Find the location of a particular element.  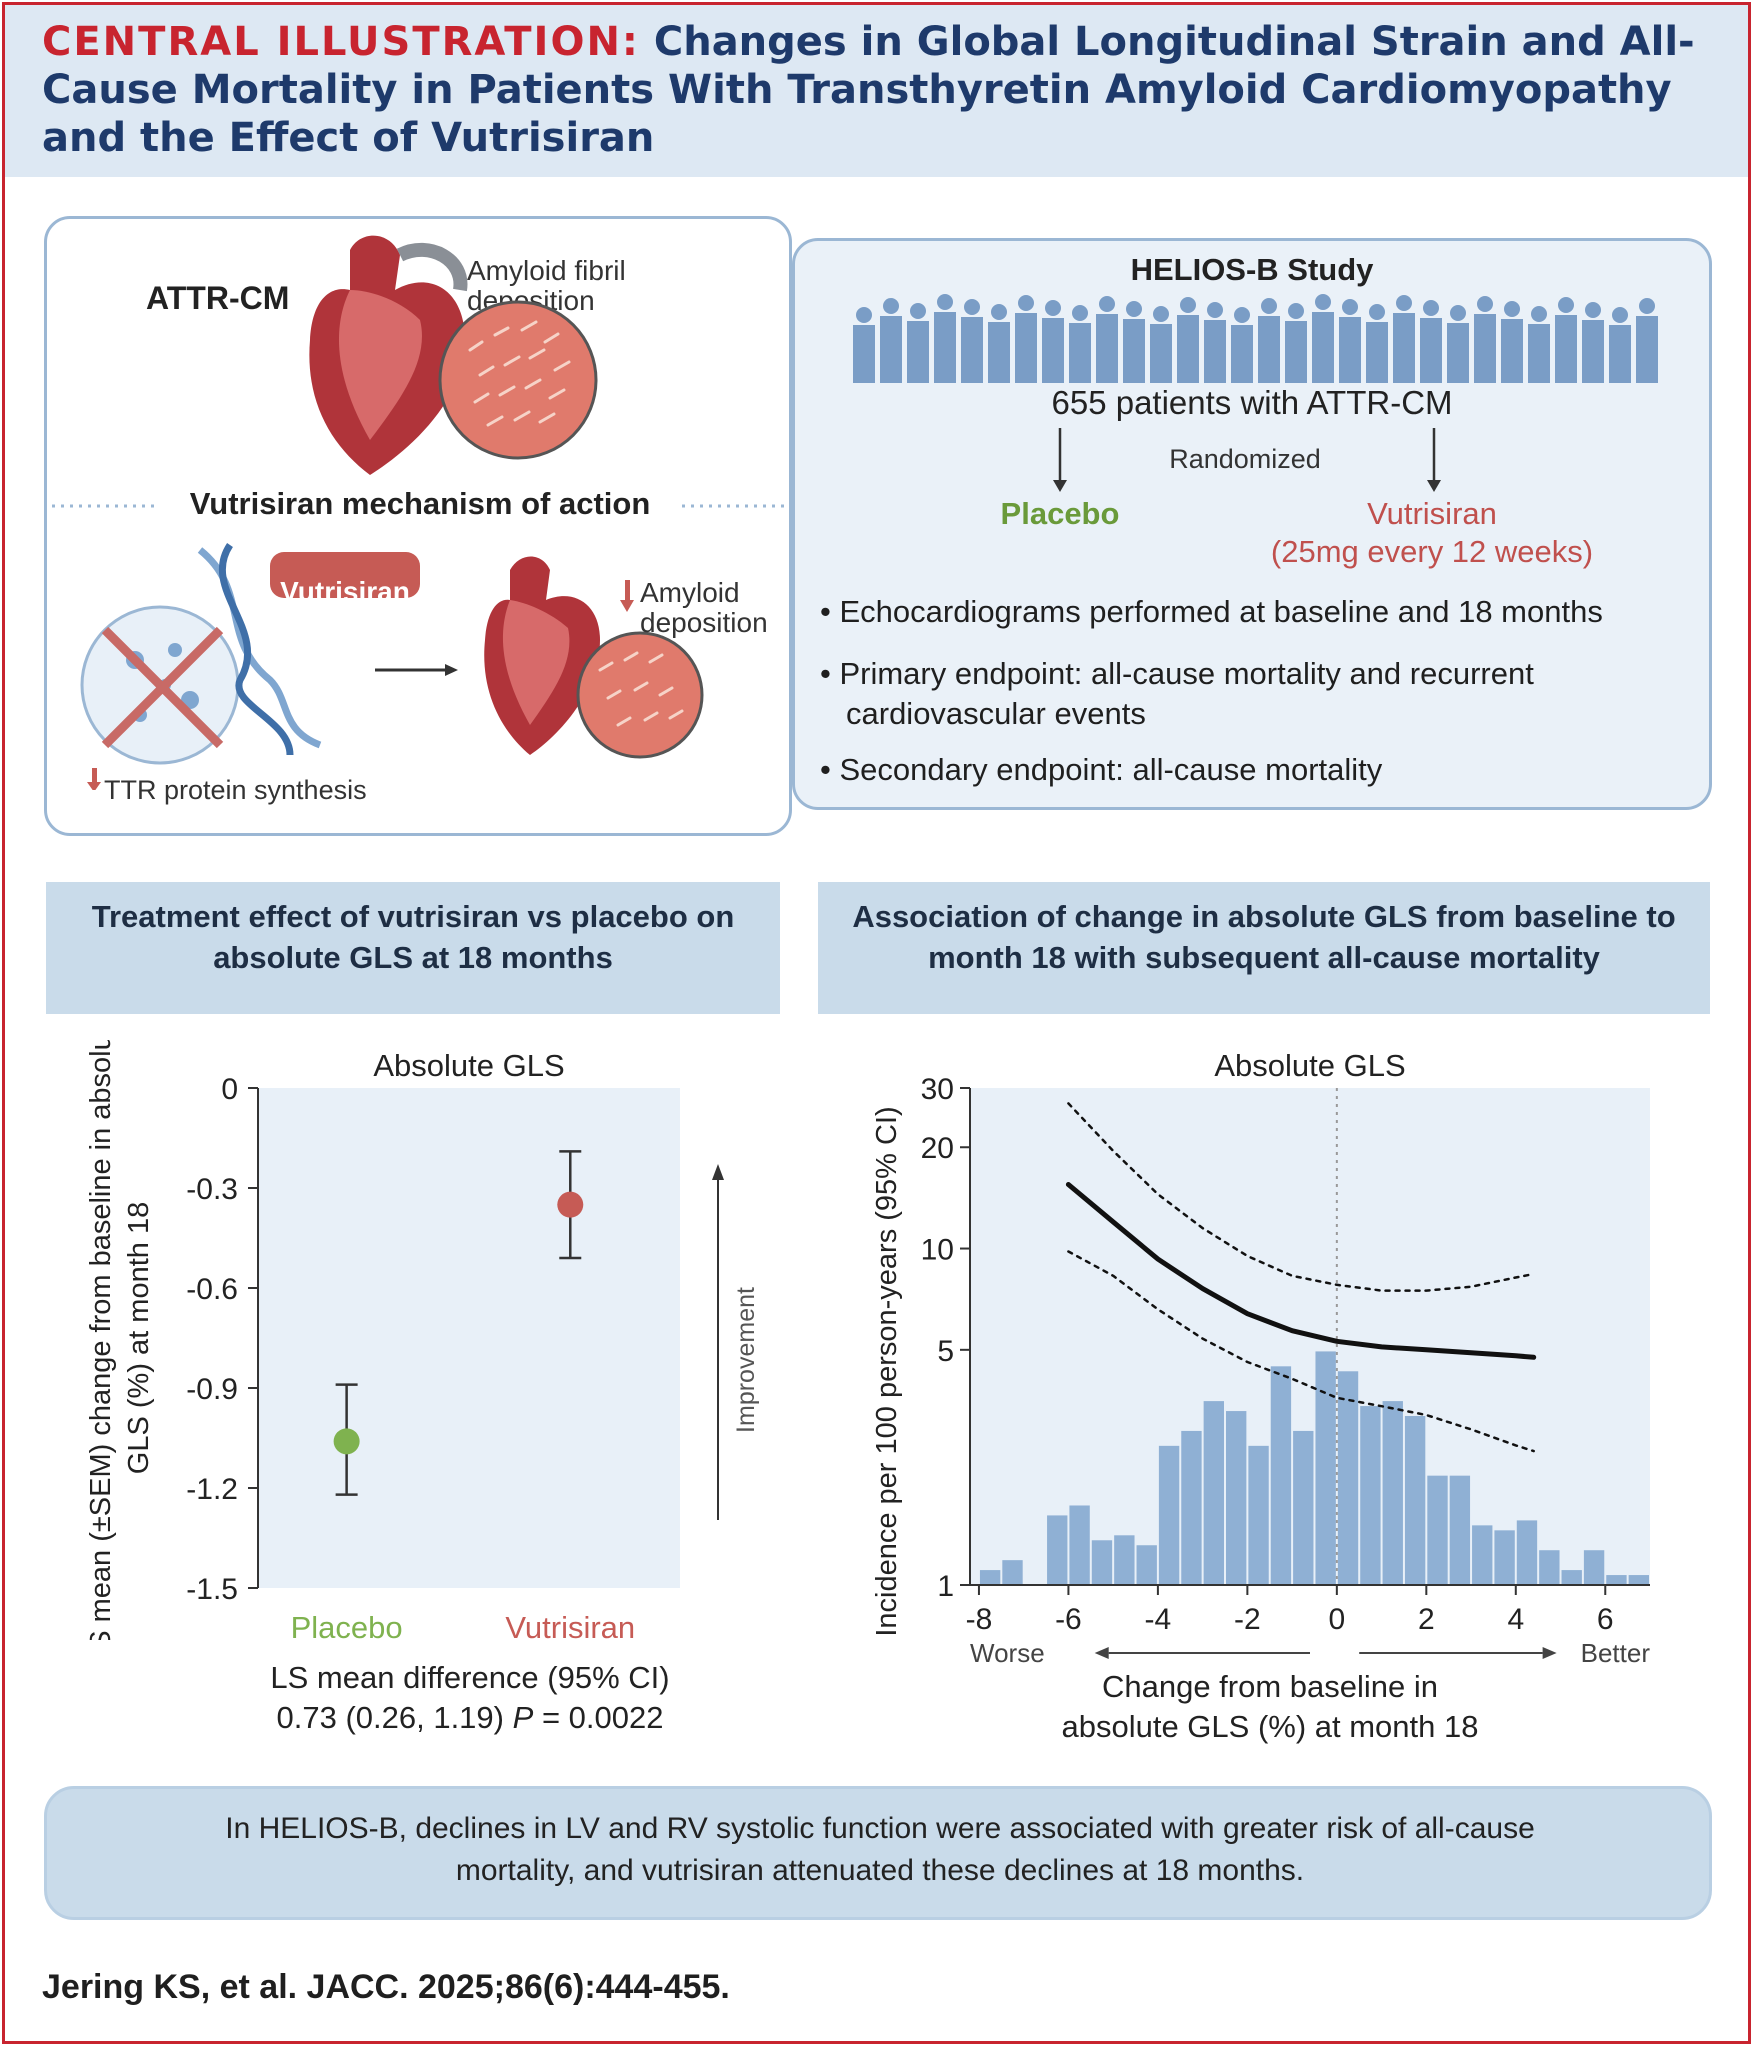

ci-line is located at coordinates (1301, 1197).